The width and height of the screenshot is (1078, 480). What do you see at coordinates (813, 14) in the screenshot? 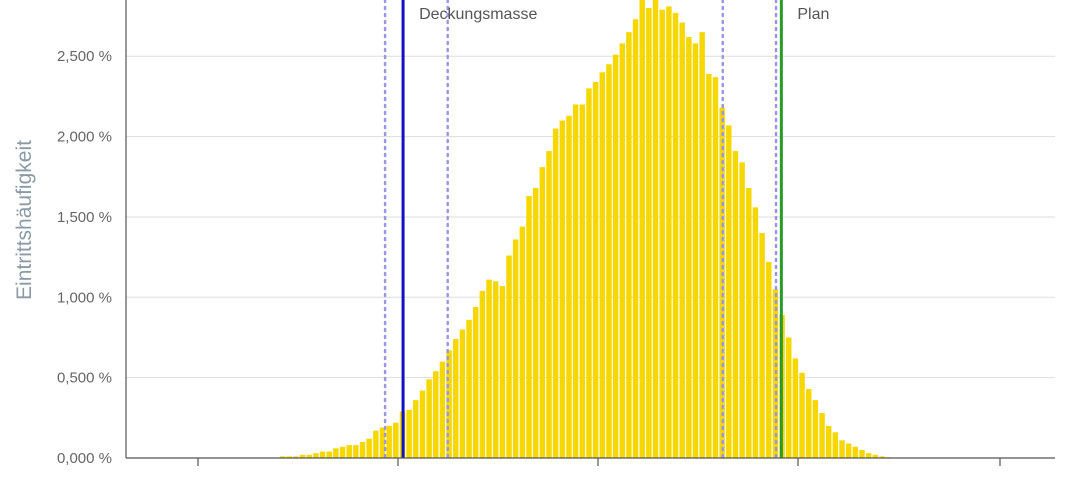
I see `reference-line-label: Plan` at bounding box center [813, 14].